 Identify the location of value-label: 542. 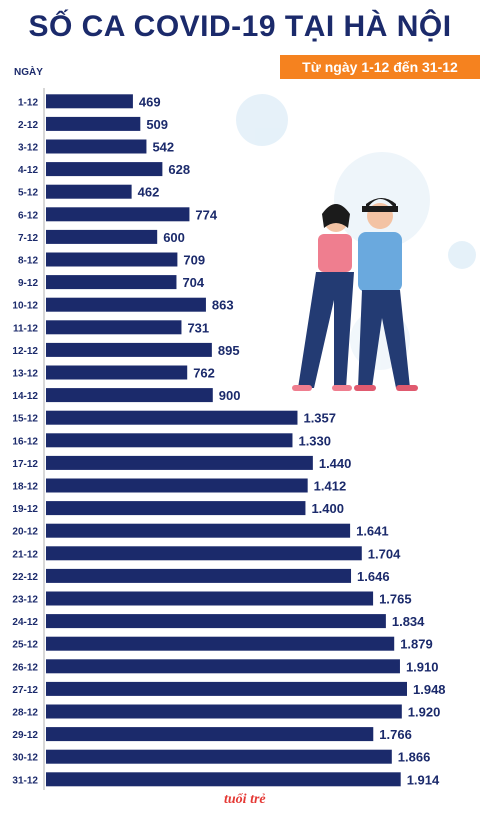
(163, 147).